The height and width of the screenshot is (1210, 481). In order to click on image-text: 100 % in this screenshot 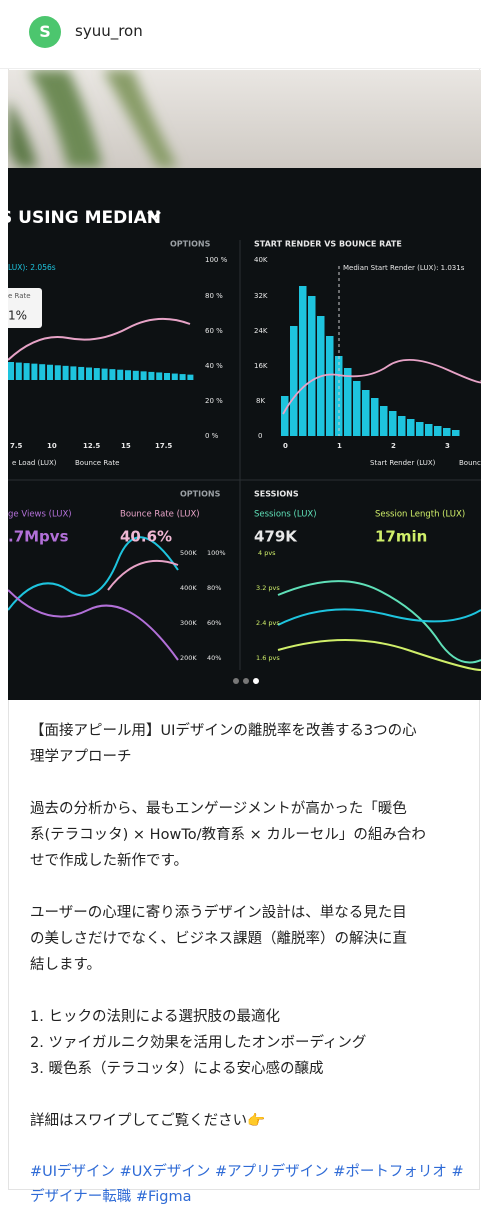, I will do `click(216, 260)`.